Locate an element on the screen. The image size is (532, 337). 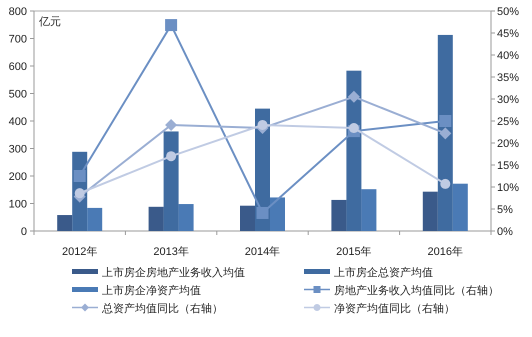
legend-label: 上市房企净资产均值 is located at coordinates (151, 290).